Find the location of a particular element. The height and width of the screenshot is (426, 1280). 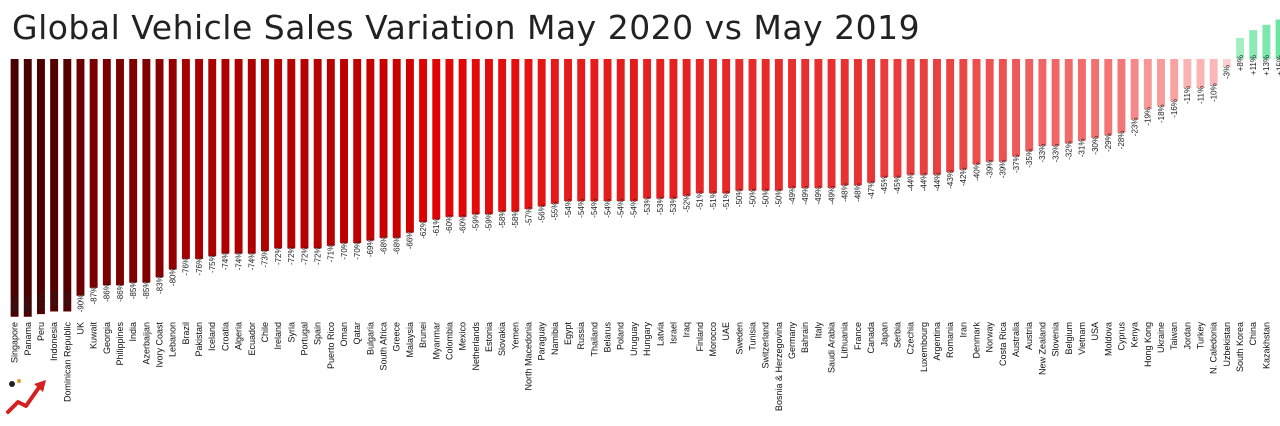

category-label: Yemen is located at coordinates (515, 336).